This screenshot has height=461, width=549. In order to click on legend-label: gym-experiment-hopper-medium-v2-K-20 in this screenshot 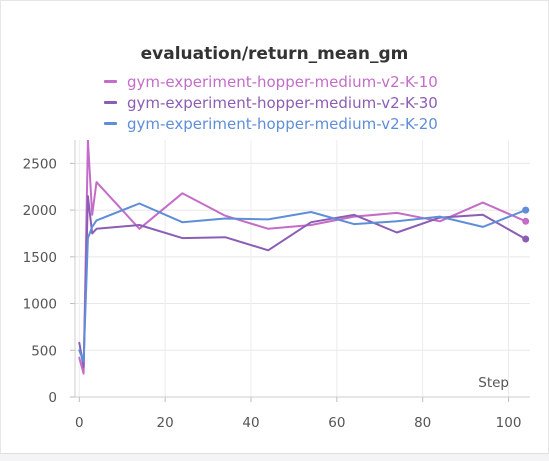, I will do `click(282, 123)`.